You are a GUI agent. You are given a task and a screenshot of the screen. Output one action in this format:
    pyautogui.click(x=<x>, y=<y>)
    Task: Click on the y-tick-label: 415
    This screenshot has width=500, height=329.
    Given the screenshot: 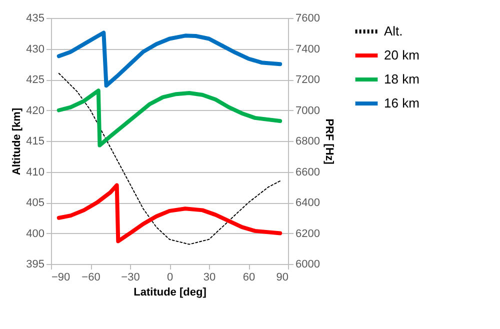 What is the action you would take?
    pyautogui.click(x=35, y=142)
    